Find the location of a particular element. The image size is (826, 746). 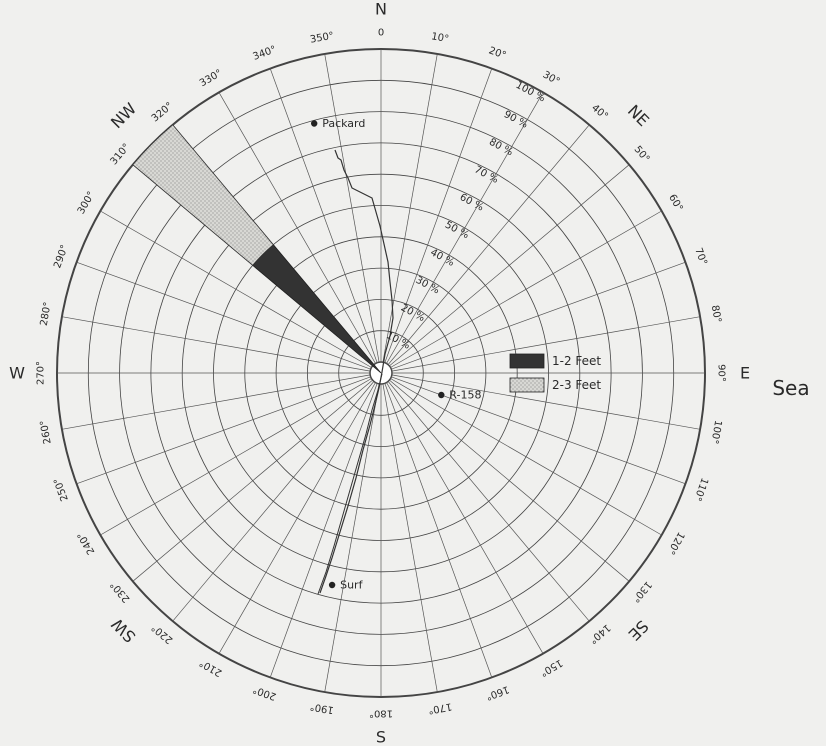

angle-tick-label: 240° is located at coordinates (87, 543).